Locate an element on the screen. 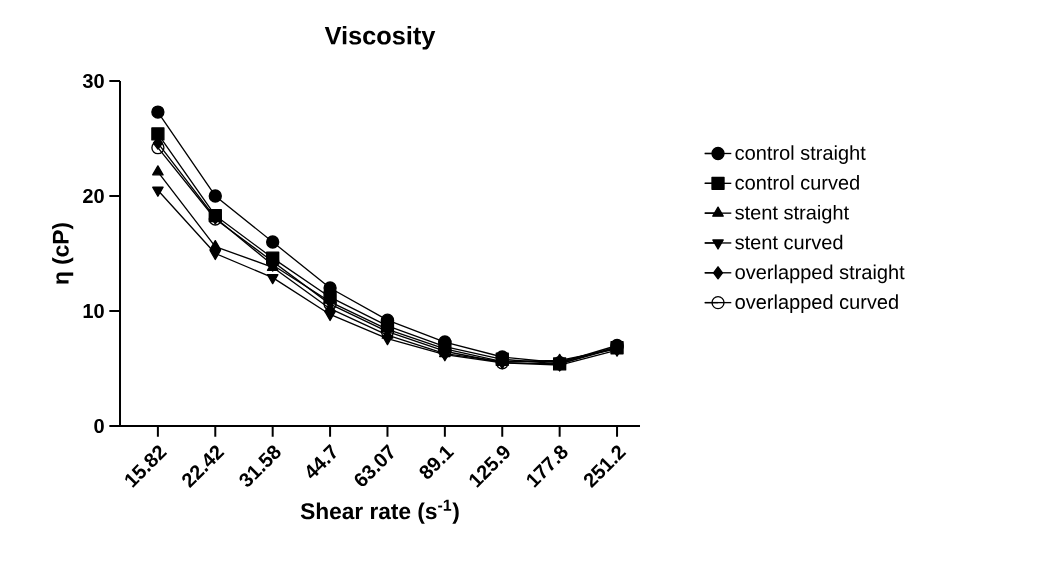  legend-label: overlapped curved is located at coordinates (816, 303).